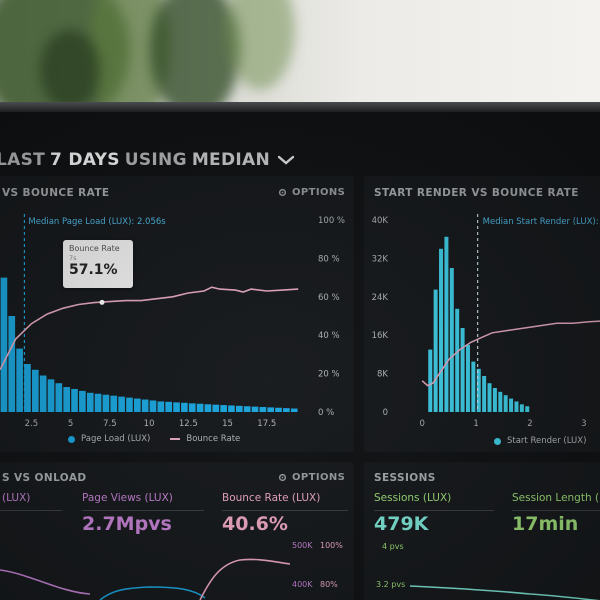 Image resolution: width=600 pixels, height=600 pixels. I want to click on monitor-bezel, so click(300, 108).